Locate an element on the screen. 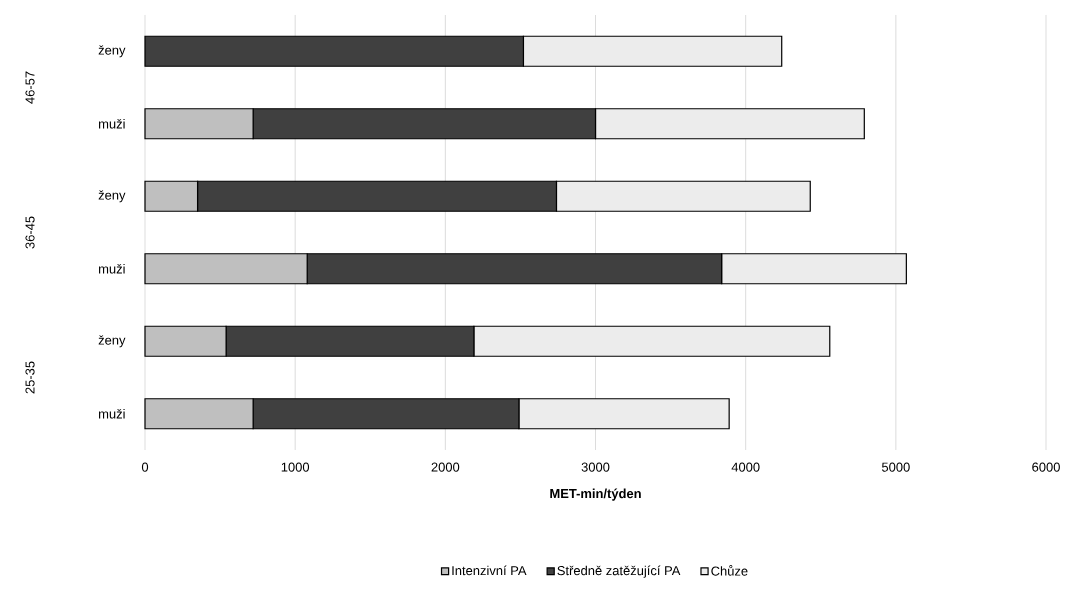 Image resolution: width=1074 pixels, height=604 pixels. x-axis-title: MET-min/týden is located at coordinates (595, 494).